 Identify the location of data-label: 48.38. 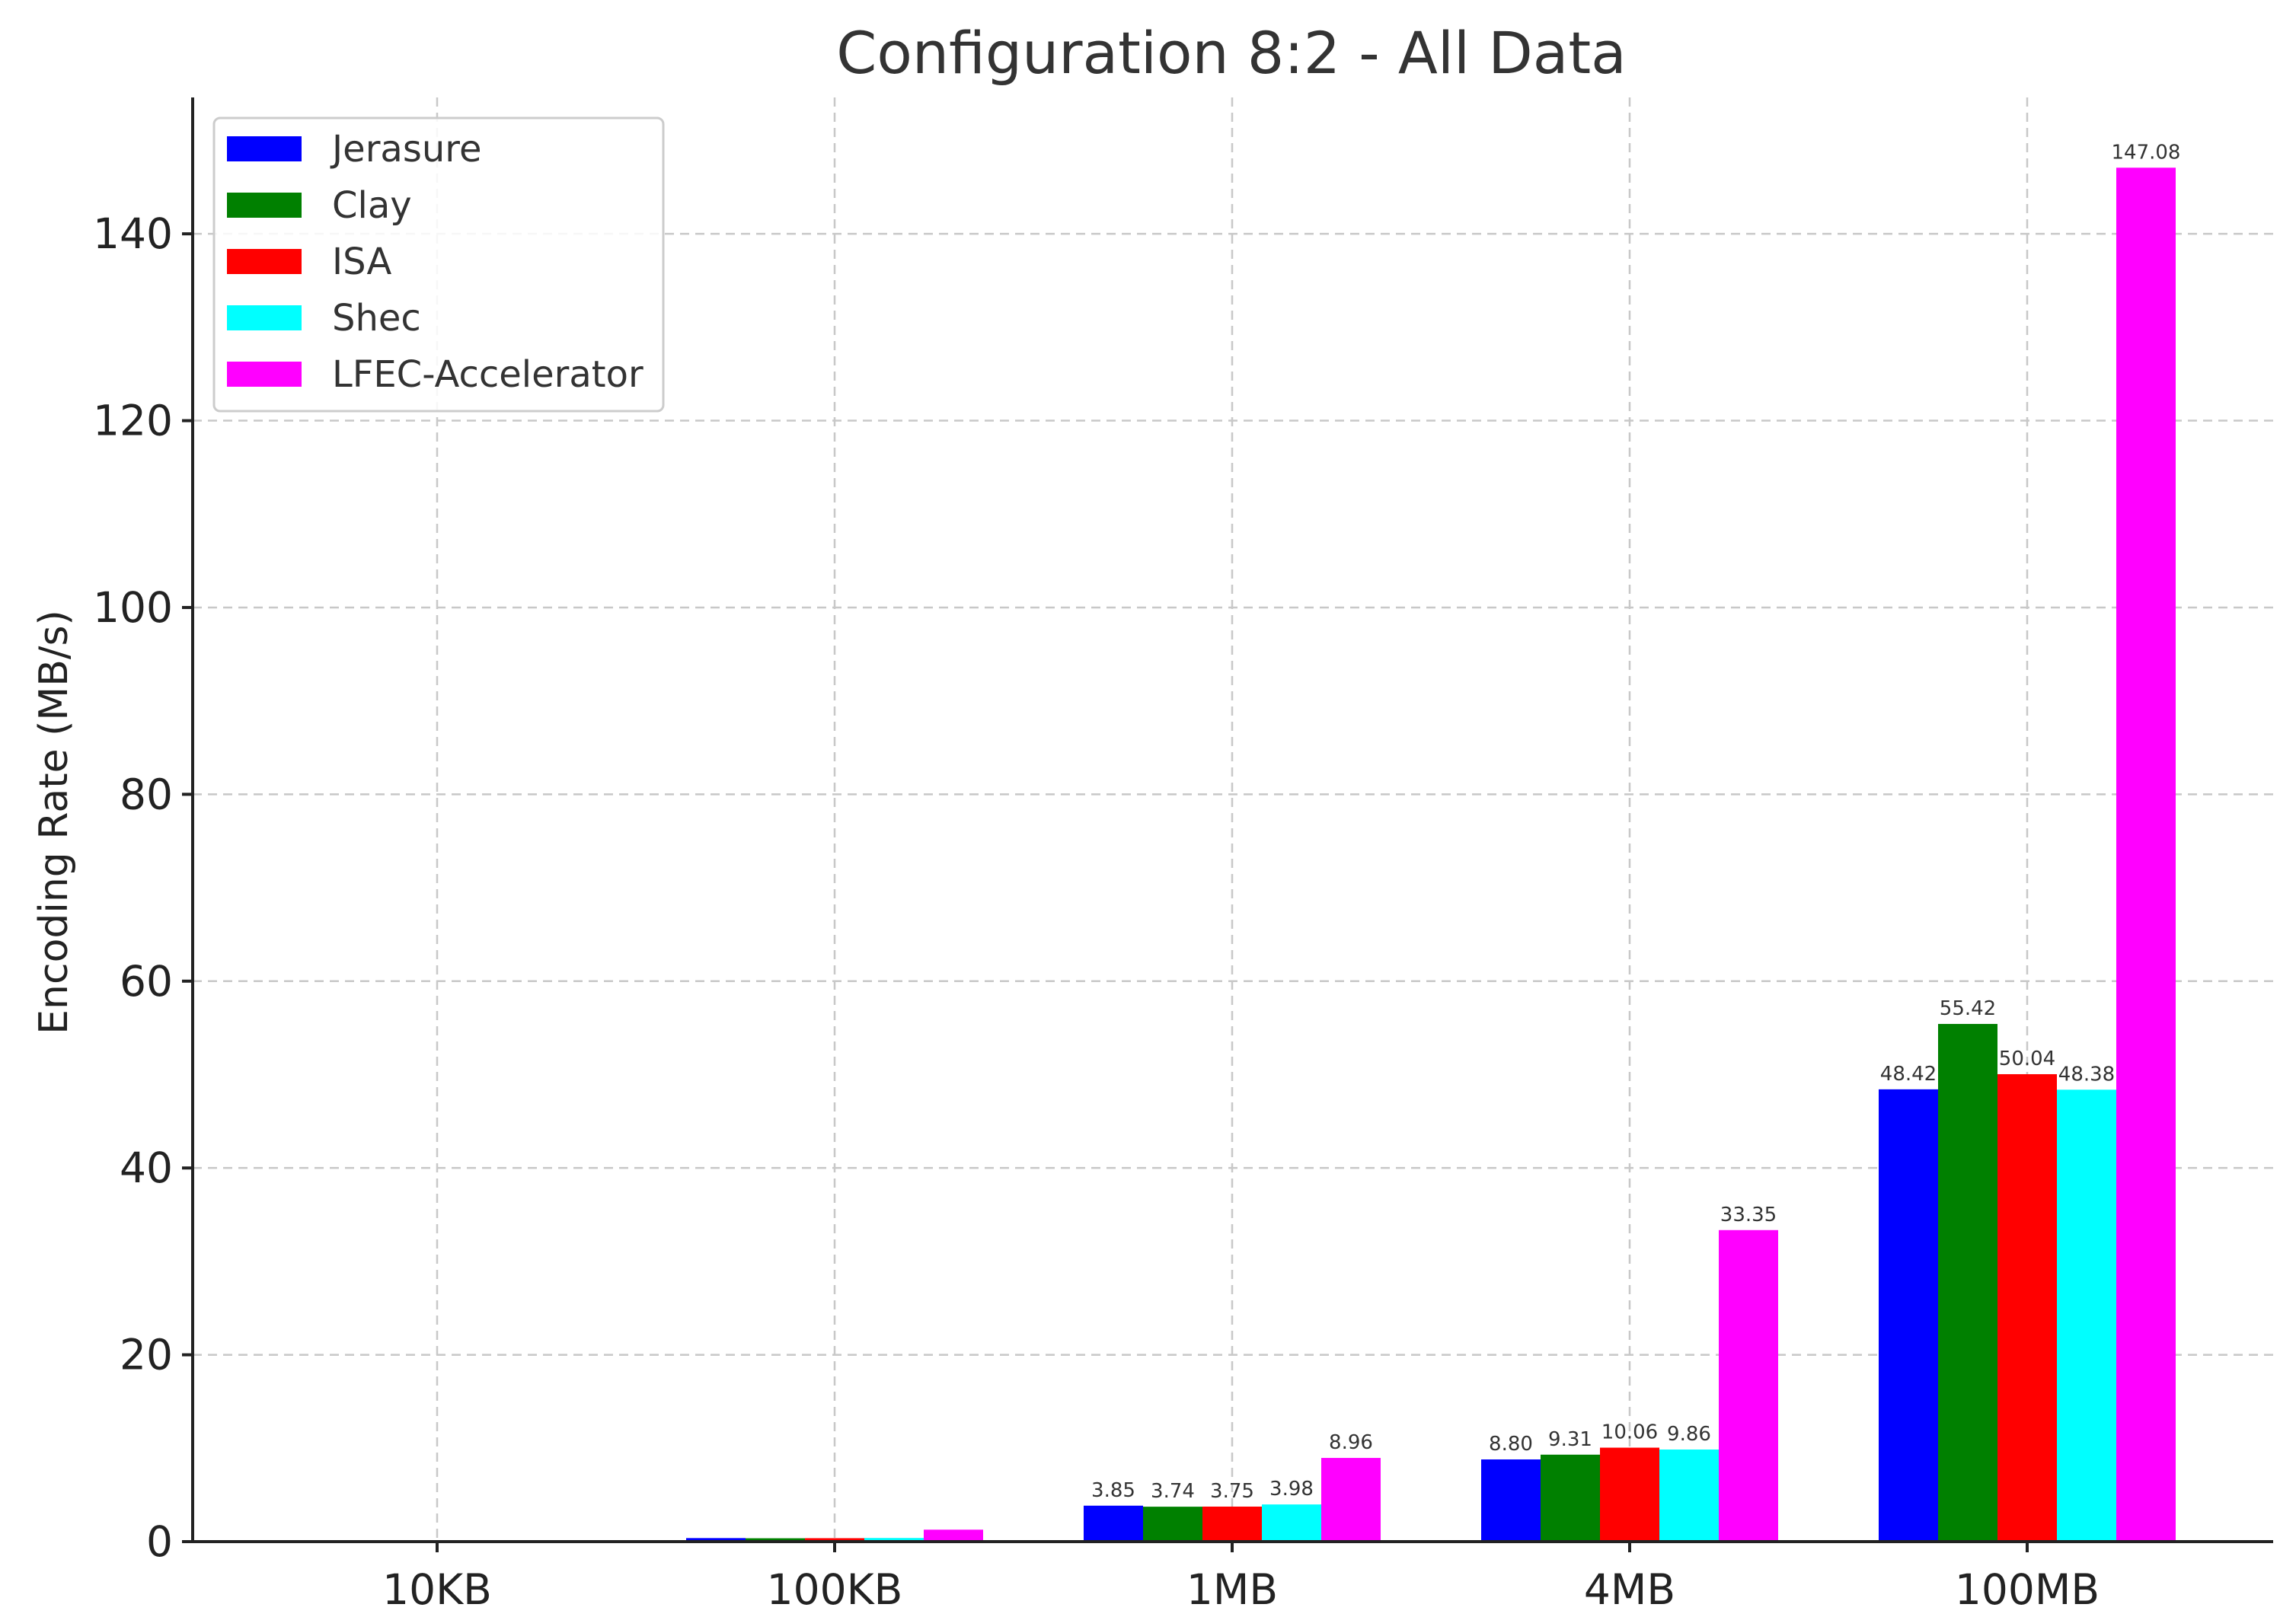
(2086, 1074).